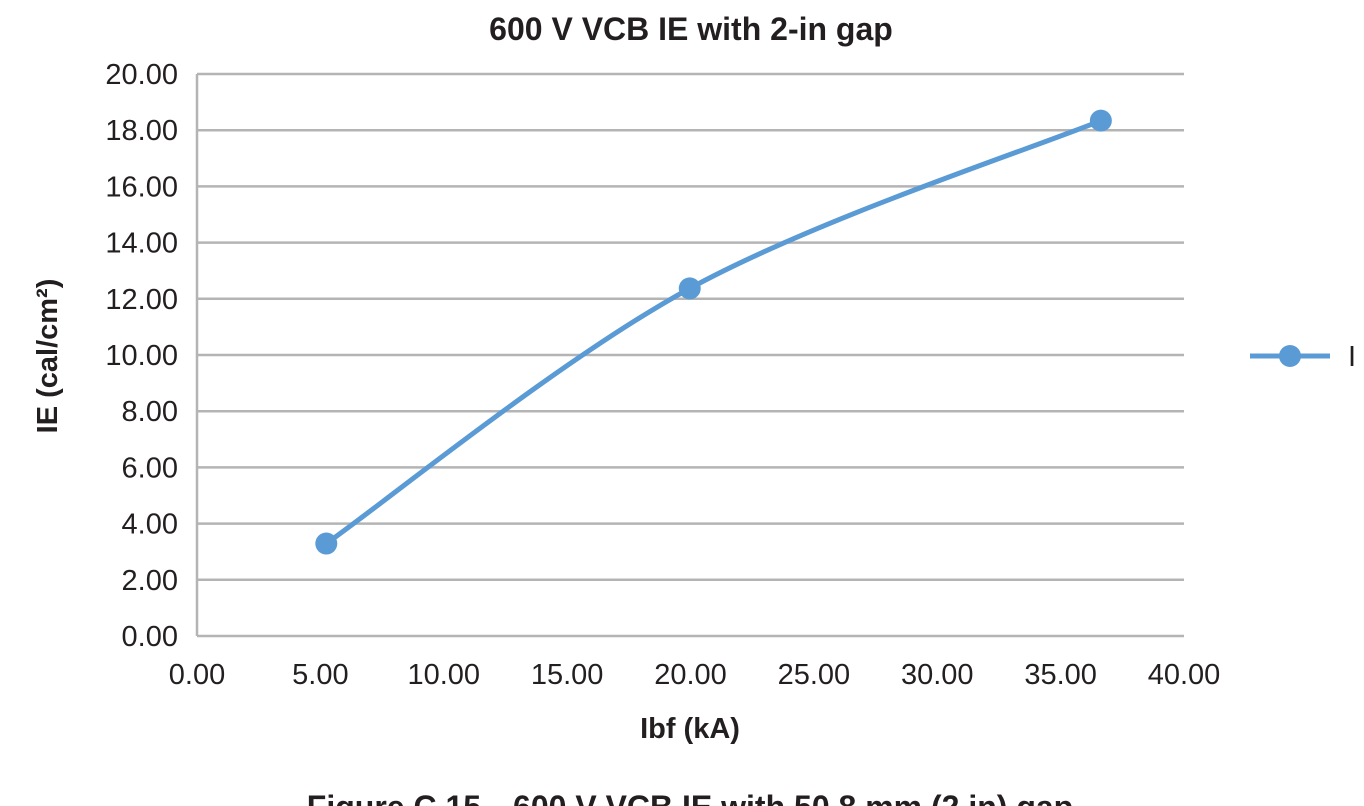  Describe the element at coordinates (48, 356) in the screenshot. I see `y-axis-title: IE (cal/cm²)` at that location.